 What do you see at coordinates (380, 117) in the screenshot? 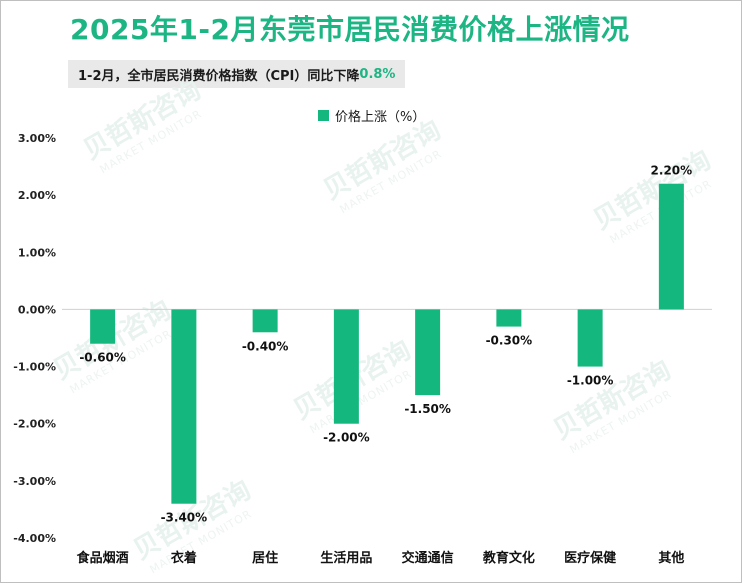
I see `legend-label: 价格上涨（%）` at bounding box center [380, 117].